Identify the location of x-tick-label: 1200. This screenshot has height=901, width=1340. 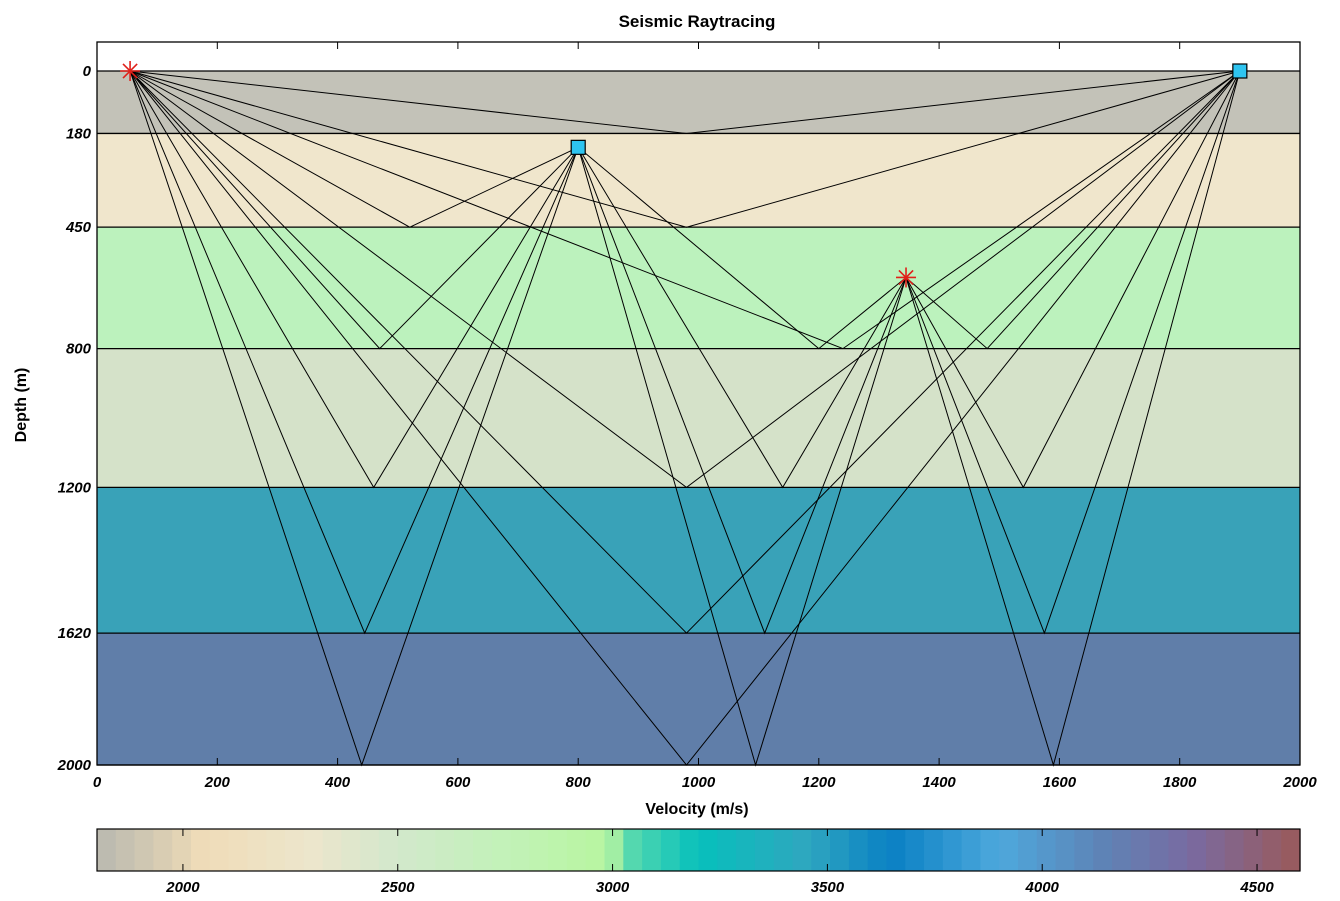
(819, 782).